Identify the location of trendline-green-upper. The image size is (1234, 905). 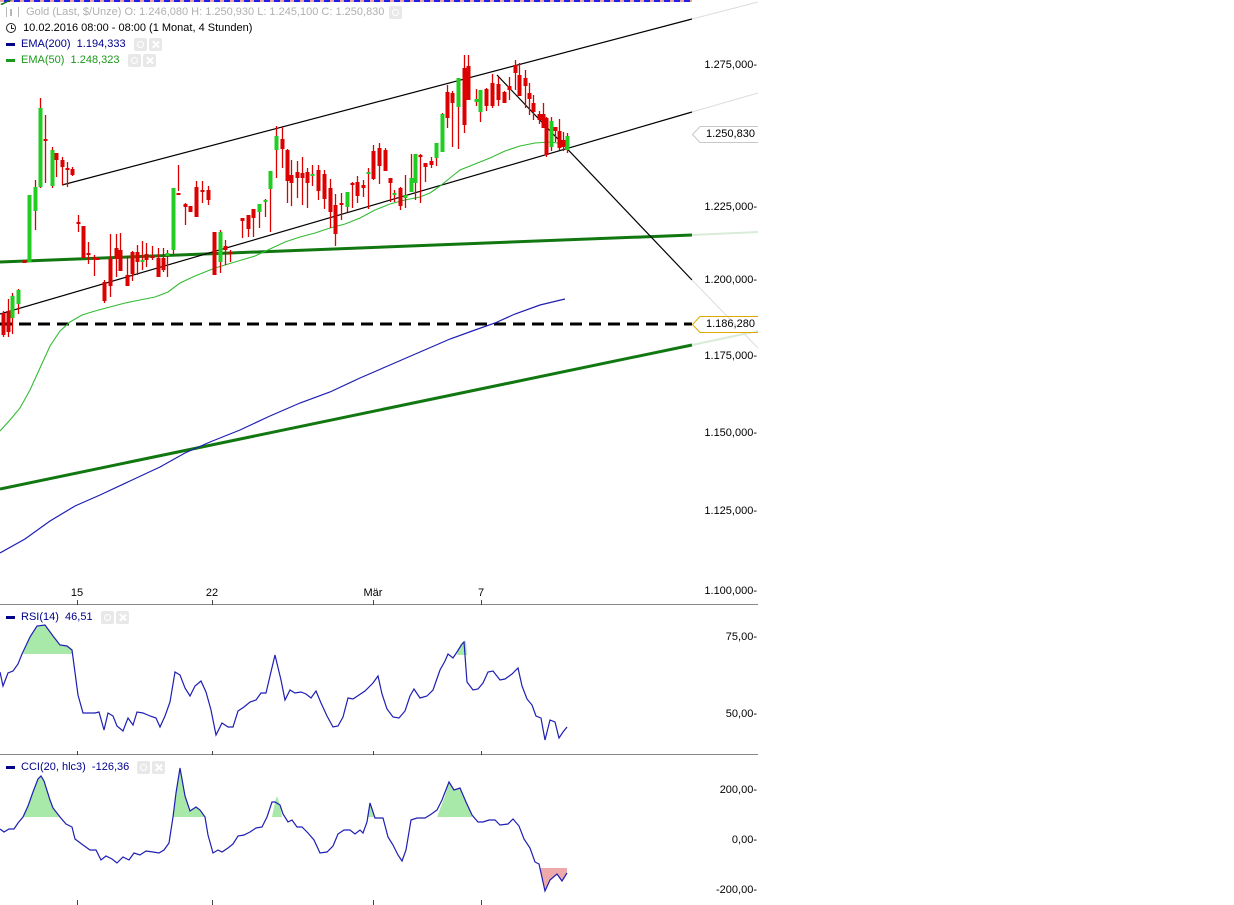
(379, 247).